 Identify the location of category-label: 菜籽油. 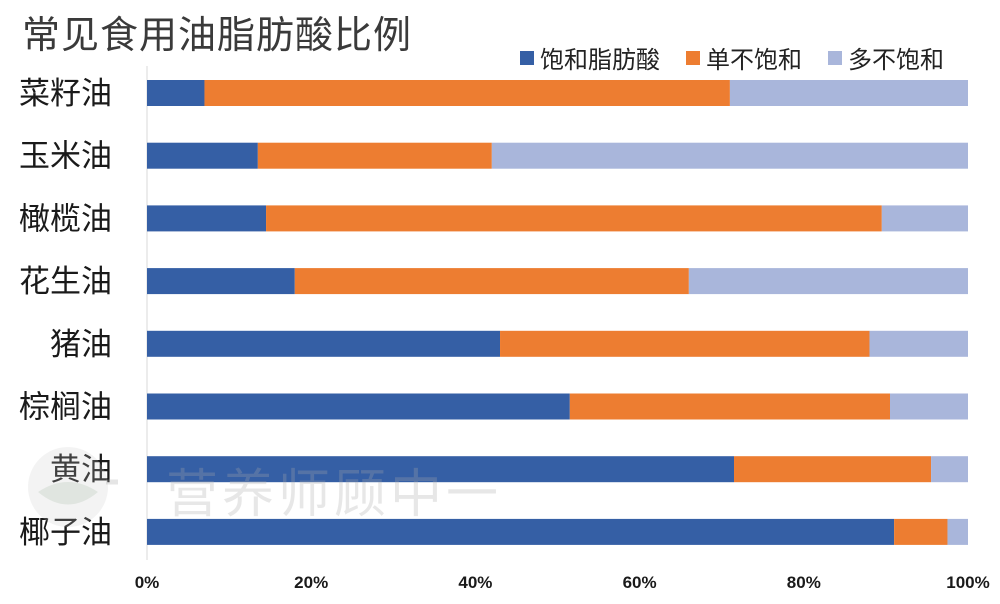
(65, 94).